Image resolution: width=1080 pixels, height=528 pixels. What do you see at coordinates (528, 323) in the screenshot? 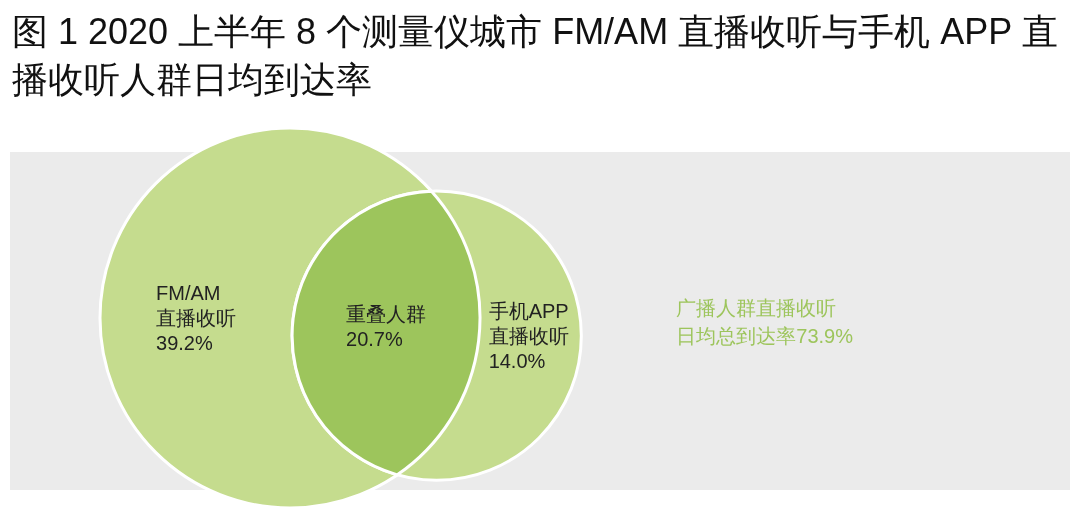
I see `category-label: 手机APP直播收听` at bounding box center [528, 323].